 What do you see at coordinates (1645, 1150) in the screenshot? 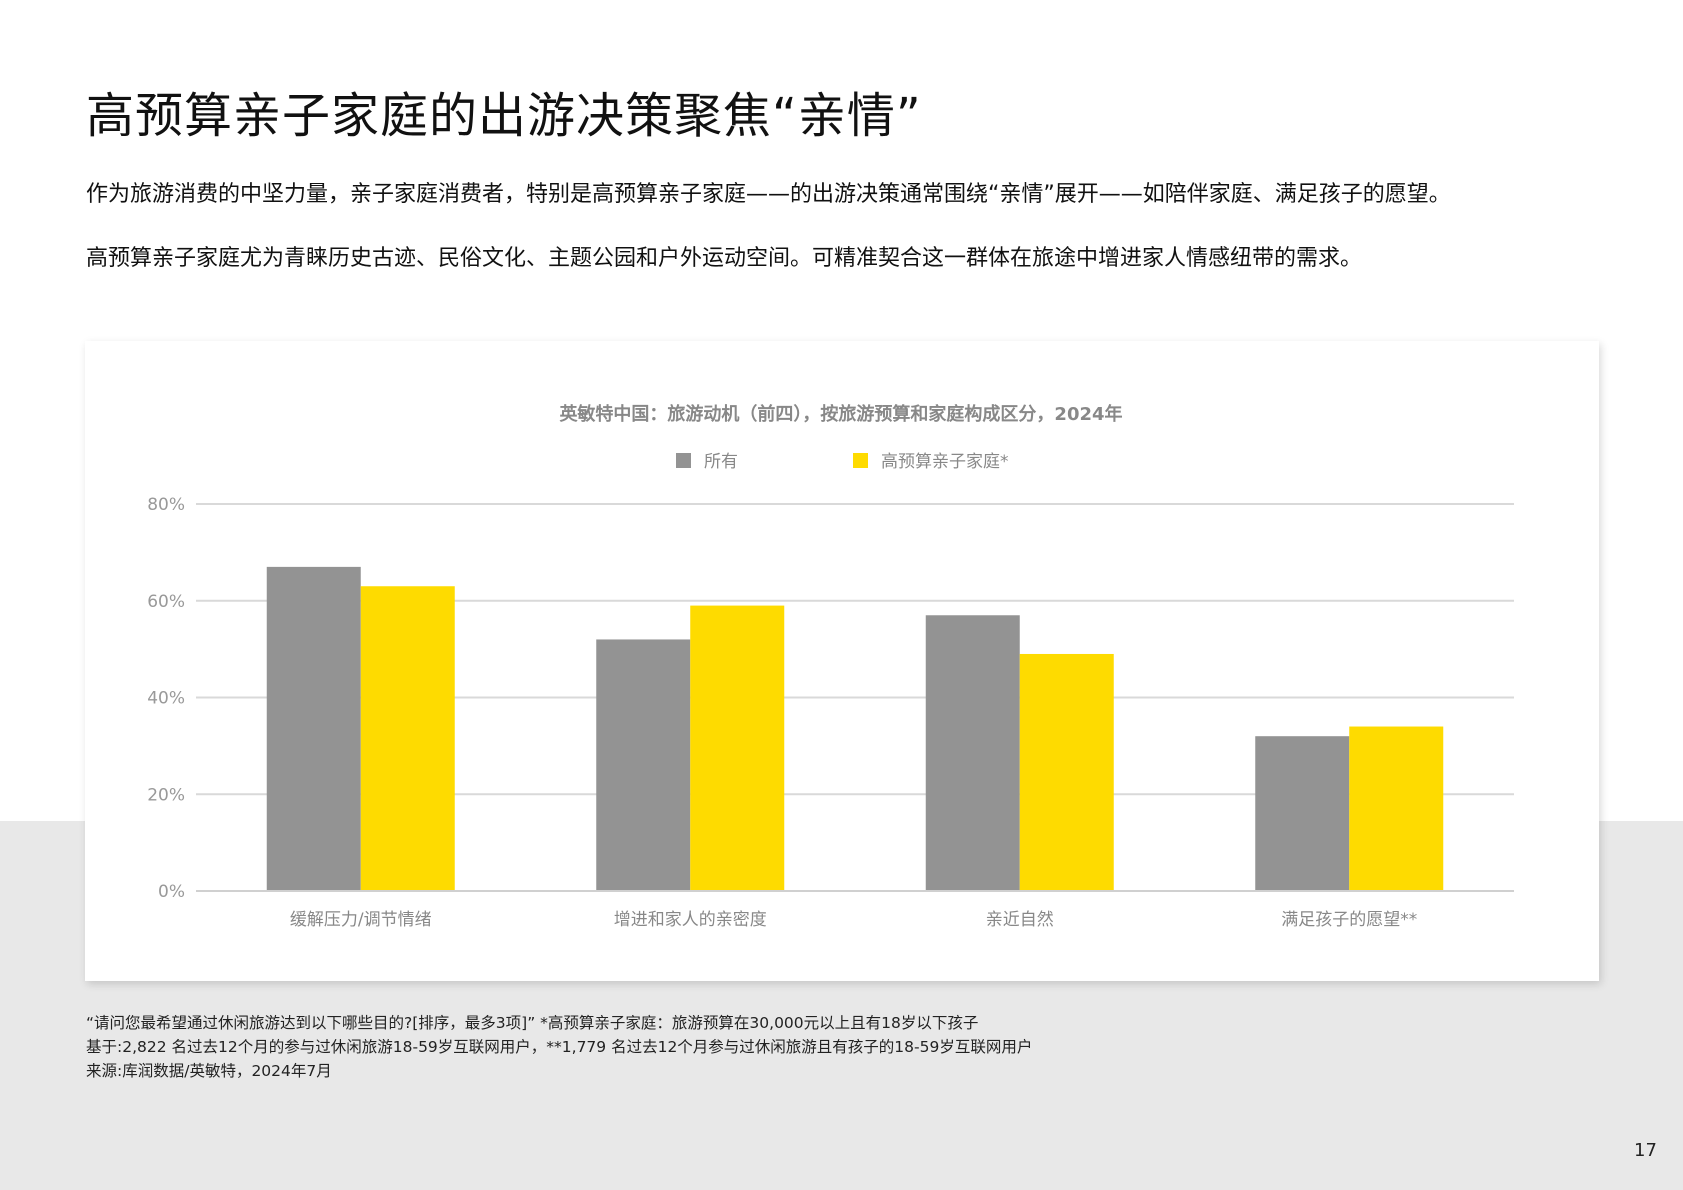
I see `page-number: 17` at bounding box center [1645, 1150].